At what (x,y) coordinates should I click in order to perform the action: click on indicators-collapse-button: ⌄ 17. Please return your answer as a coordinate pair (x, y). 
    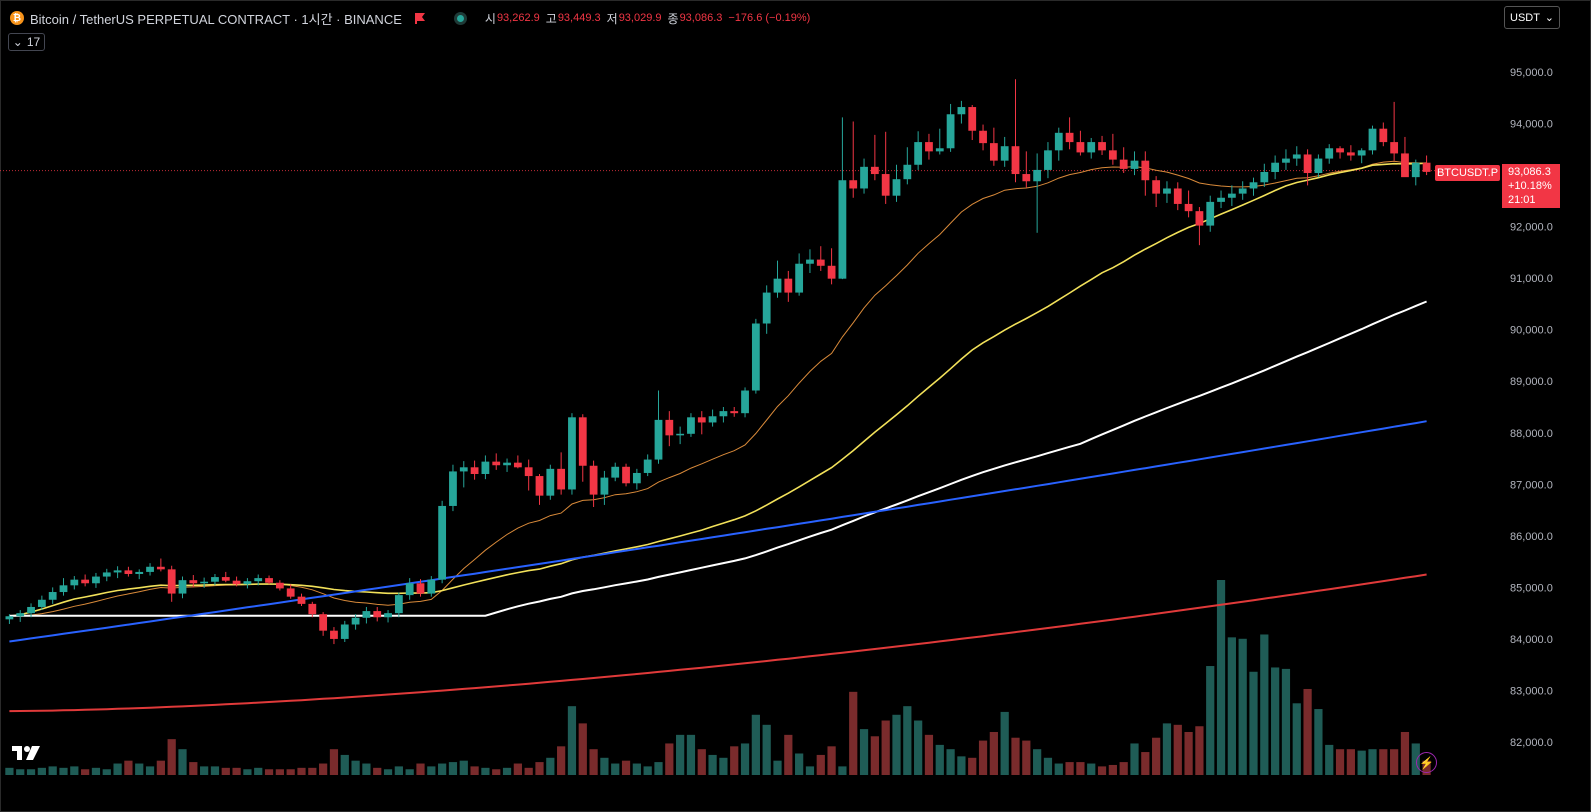
    Looking at the image, I should click on (26, 42).